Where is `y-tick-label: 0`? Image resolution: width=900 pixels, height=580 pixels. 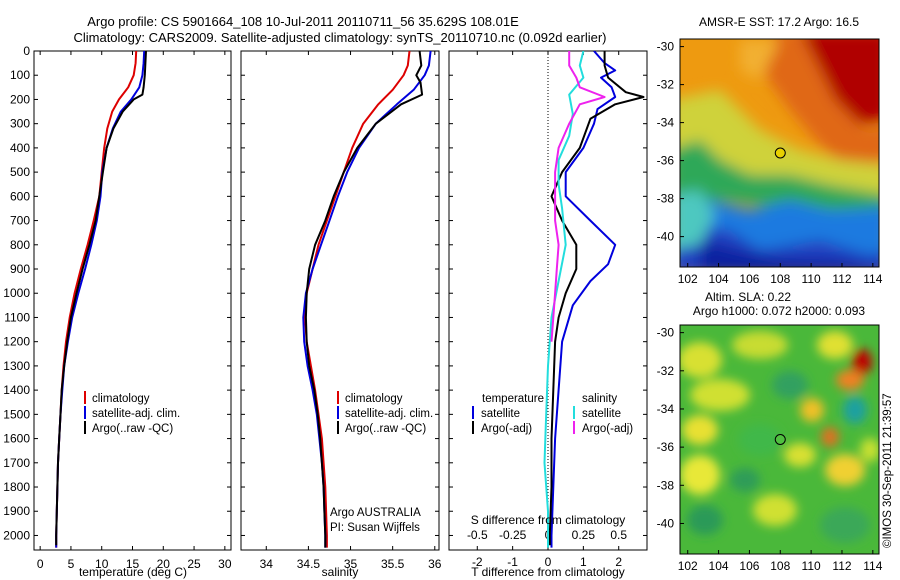 y-tick-label: 0 is located at coordinates (26, 51).